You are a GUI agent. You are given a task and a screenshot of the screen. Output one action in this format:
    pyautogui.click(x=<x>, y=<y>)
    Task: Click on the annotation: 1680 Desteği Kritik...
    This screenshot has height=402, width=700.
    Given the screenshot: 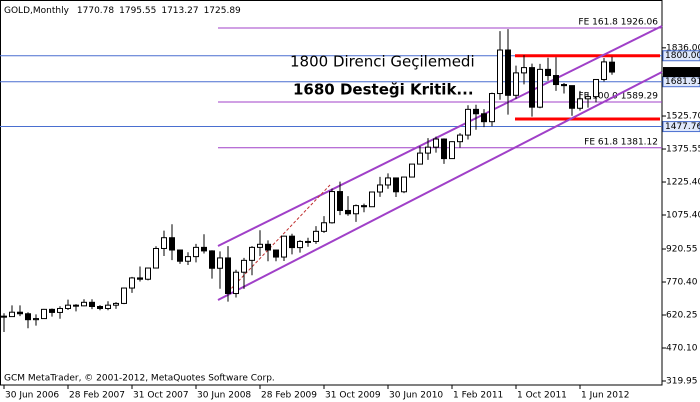 What is the action you would take?
    pyautogui.click(x=383, y=90)
    